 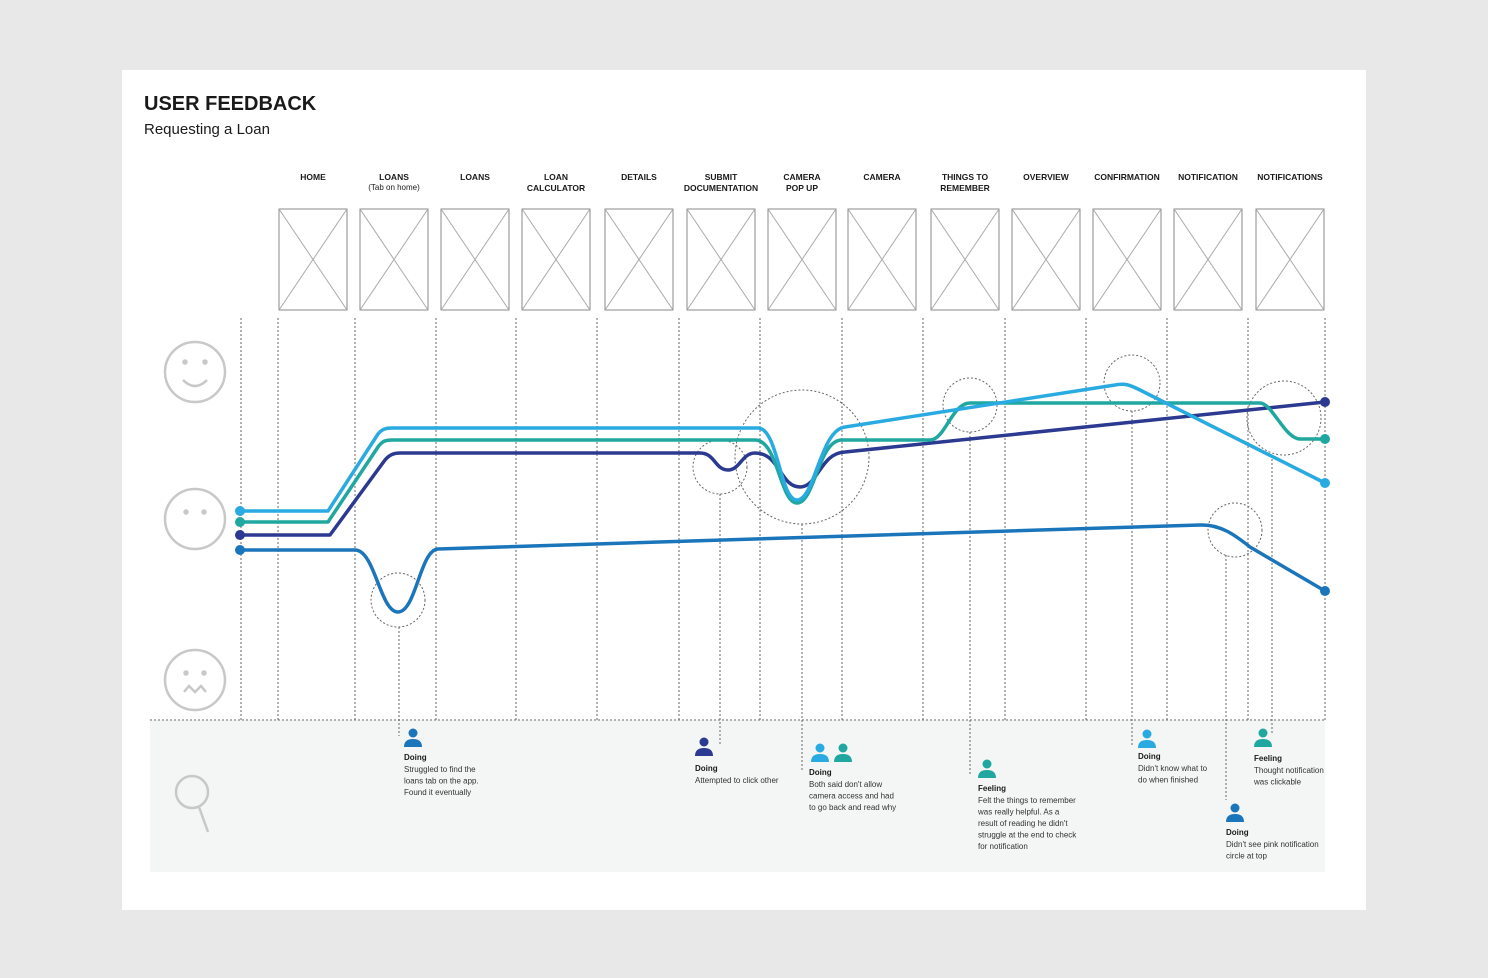 I want to click on magnifier, so click(x=192, y=792).